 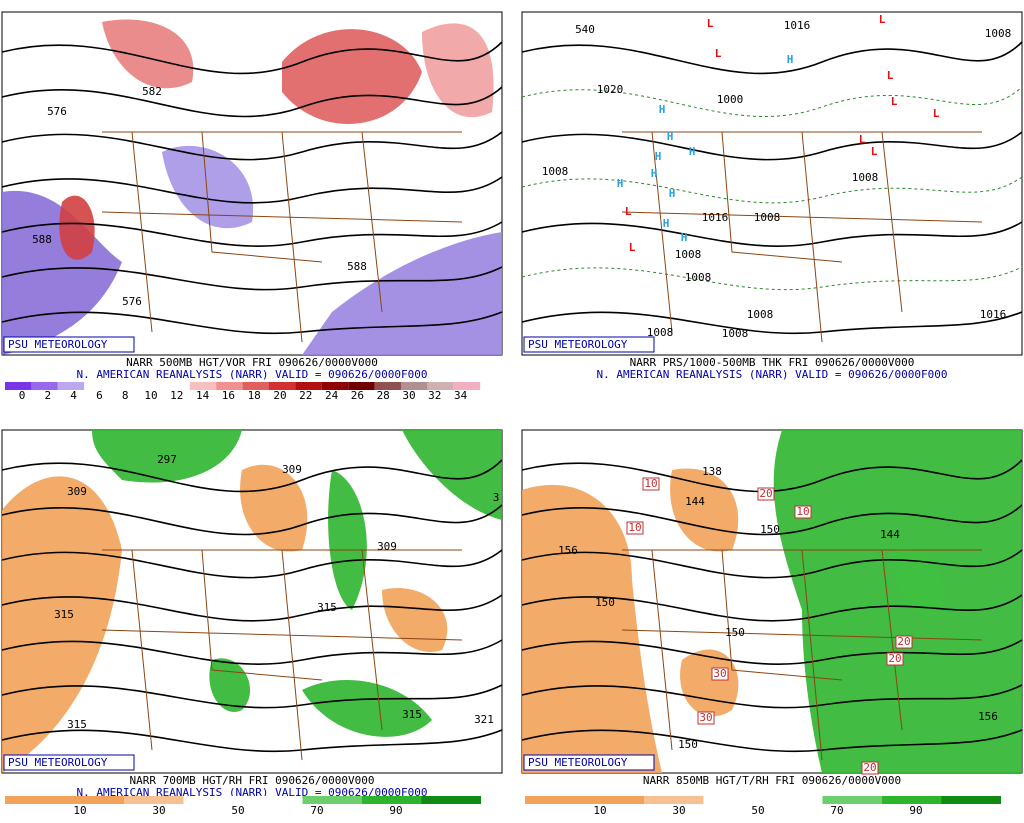 What do you see at coordinates (712, 471) in the screenshot?
I see `contour-label: 138` at bounding box center [712, 471].